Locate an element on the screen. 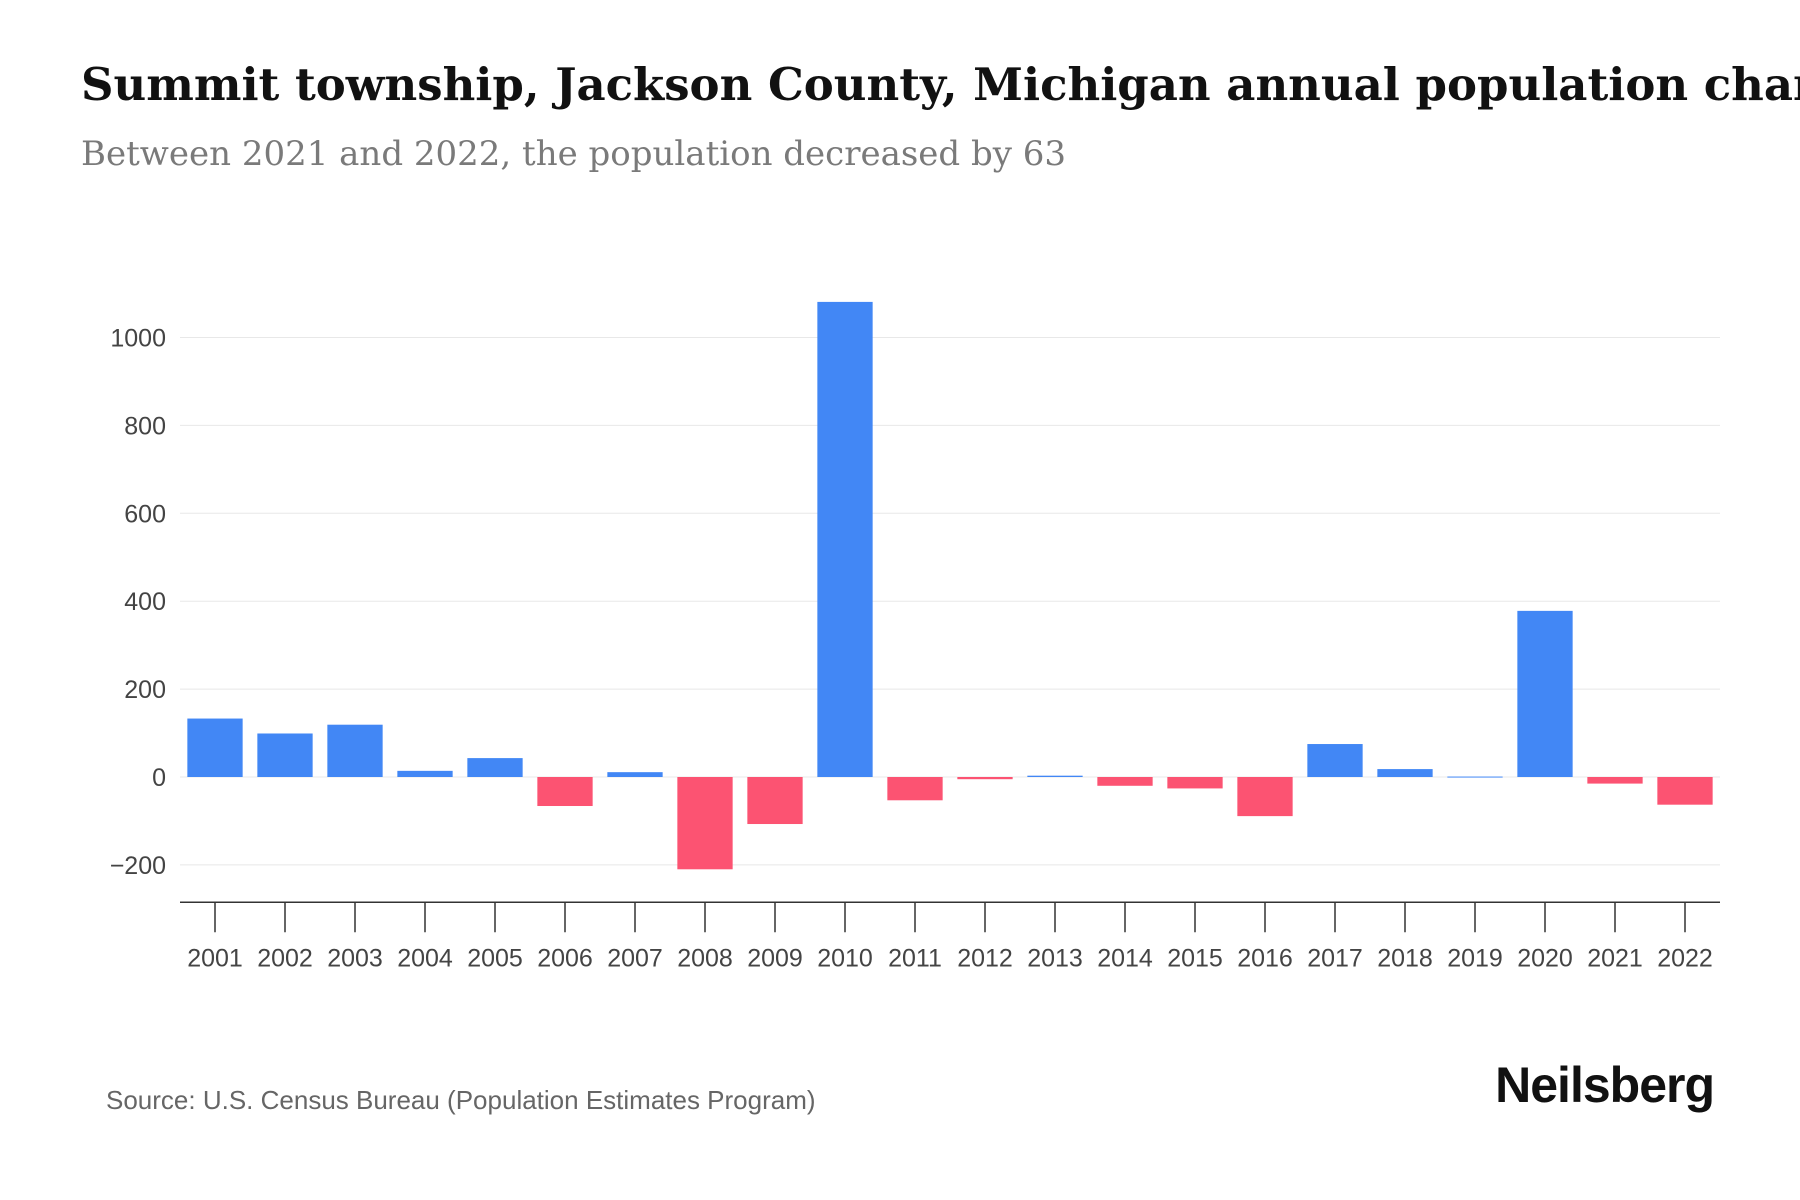 The image size is (1800, 1200). x-tick-label: 2008 is located at coordinates (705, 958).